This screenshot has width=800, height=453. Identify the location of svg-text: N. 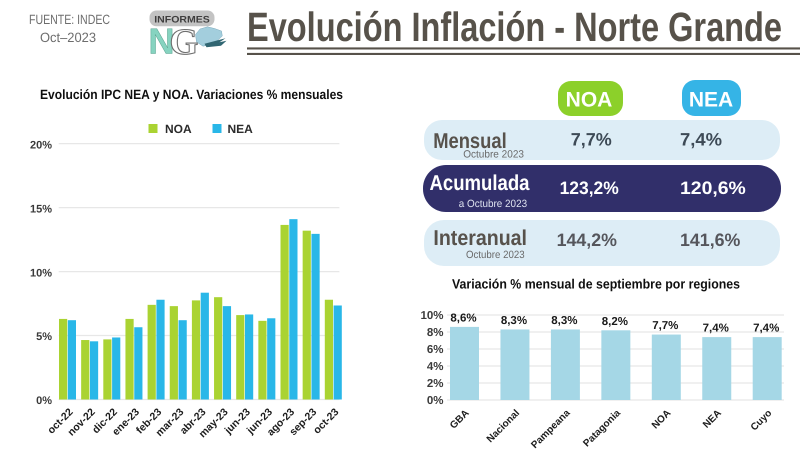
(162, 40).